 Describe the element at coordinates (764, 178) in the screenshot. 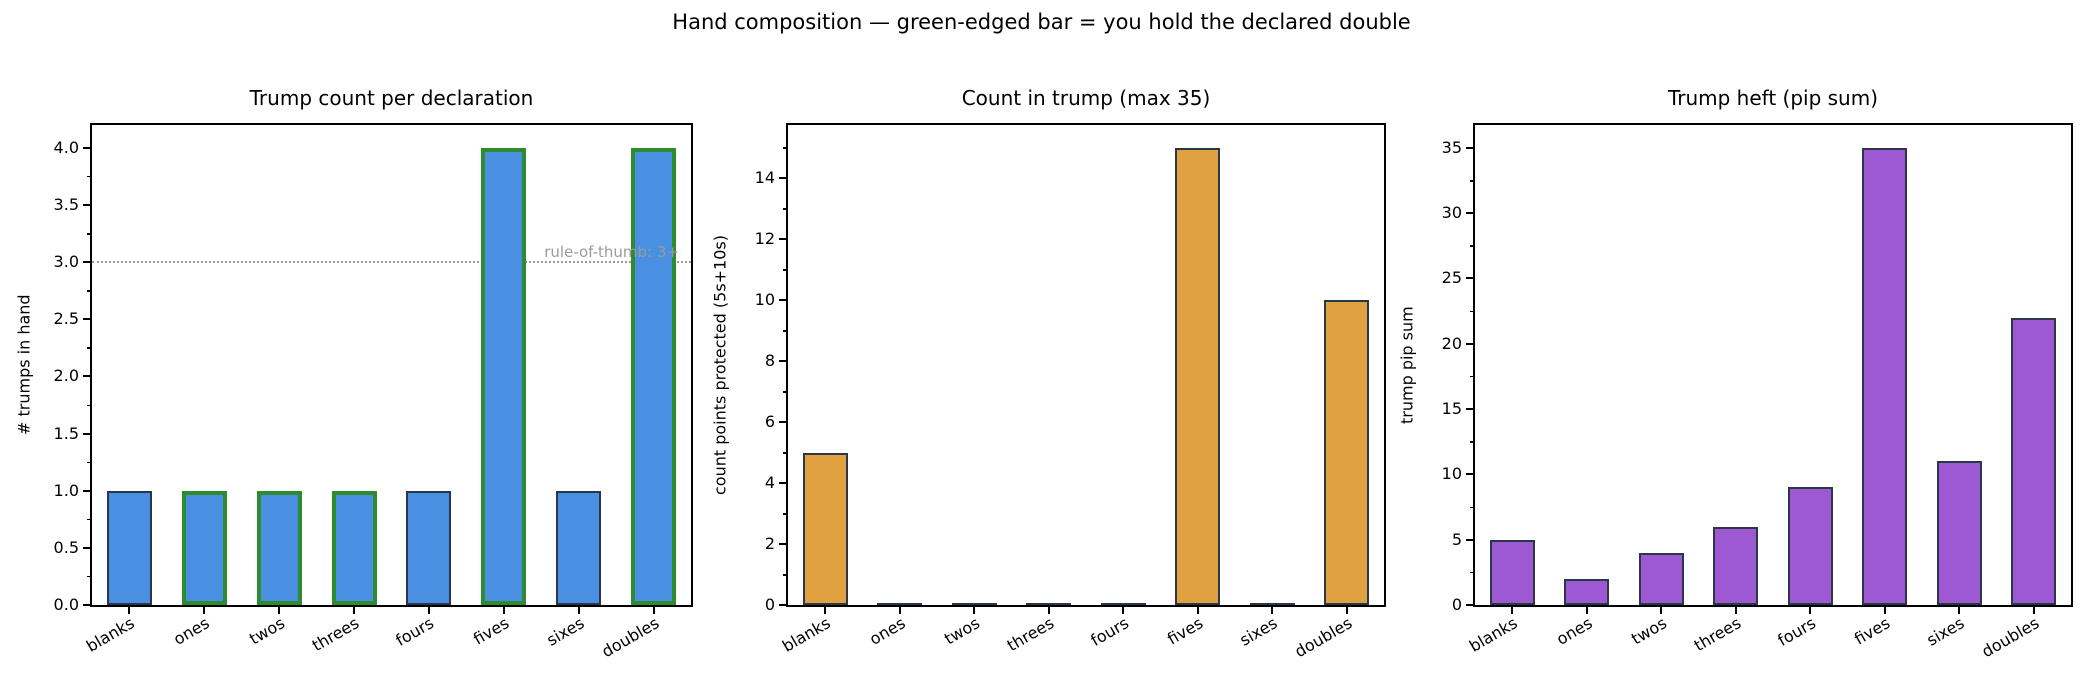

I see `y-tick-label: 14` at that location.